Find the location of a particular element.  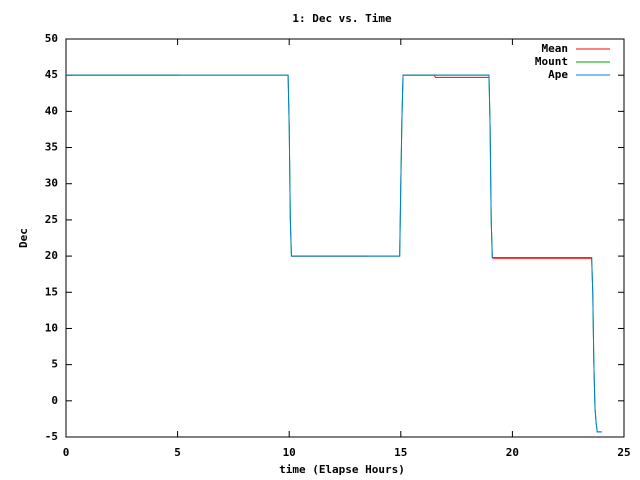

x-axis-label: time (Elapse Hours) is located at coordinates (342, 469).